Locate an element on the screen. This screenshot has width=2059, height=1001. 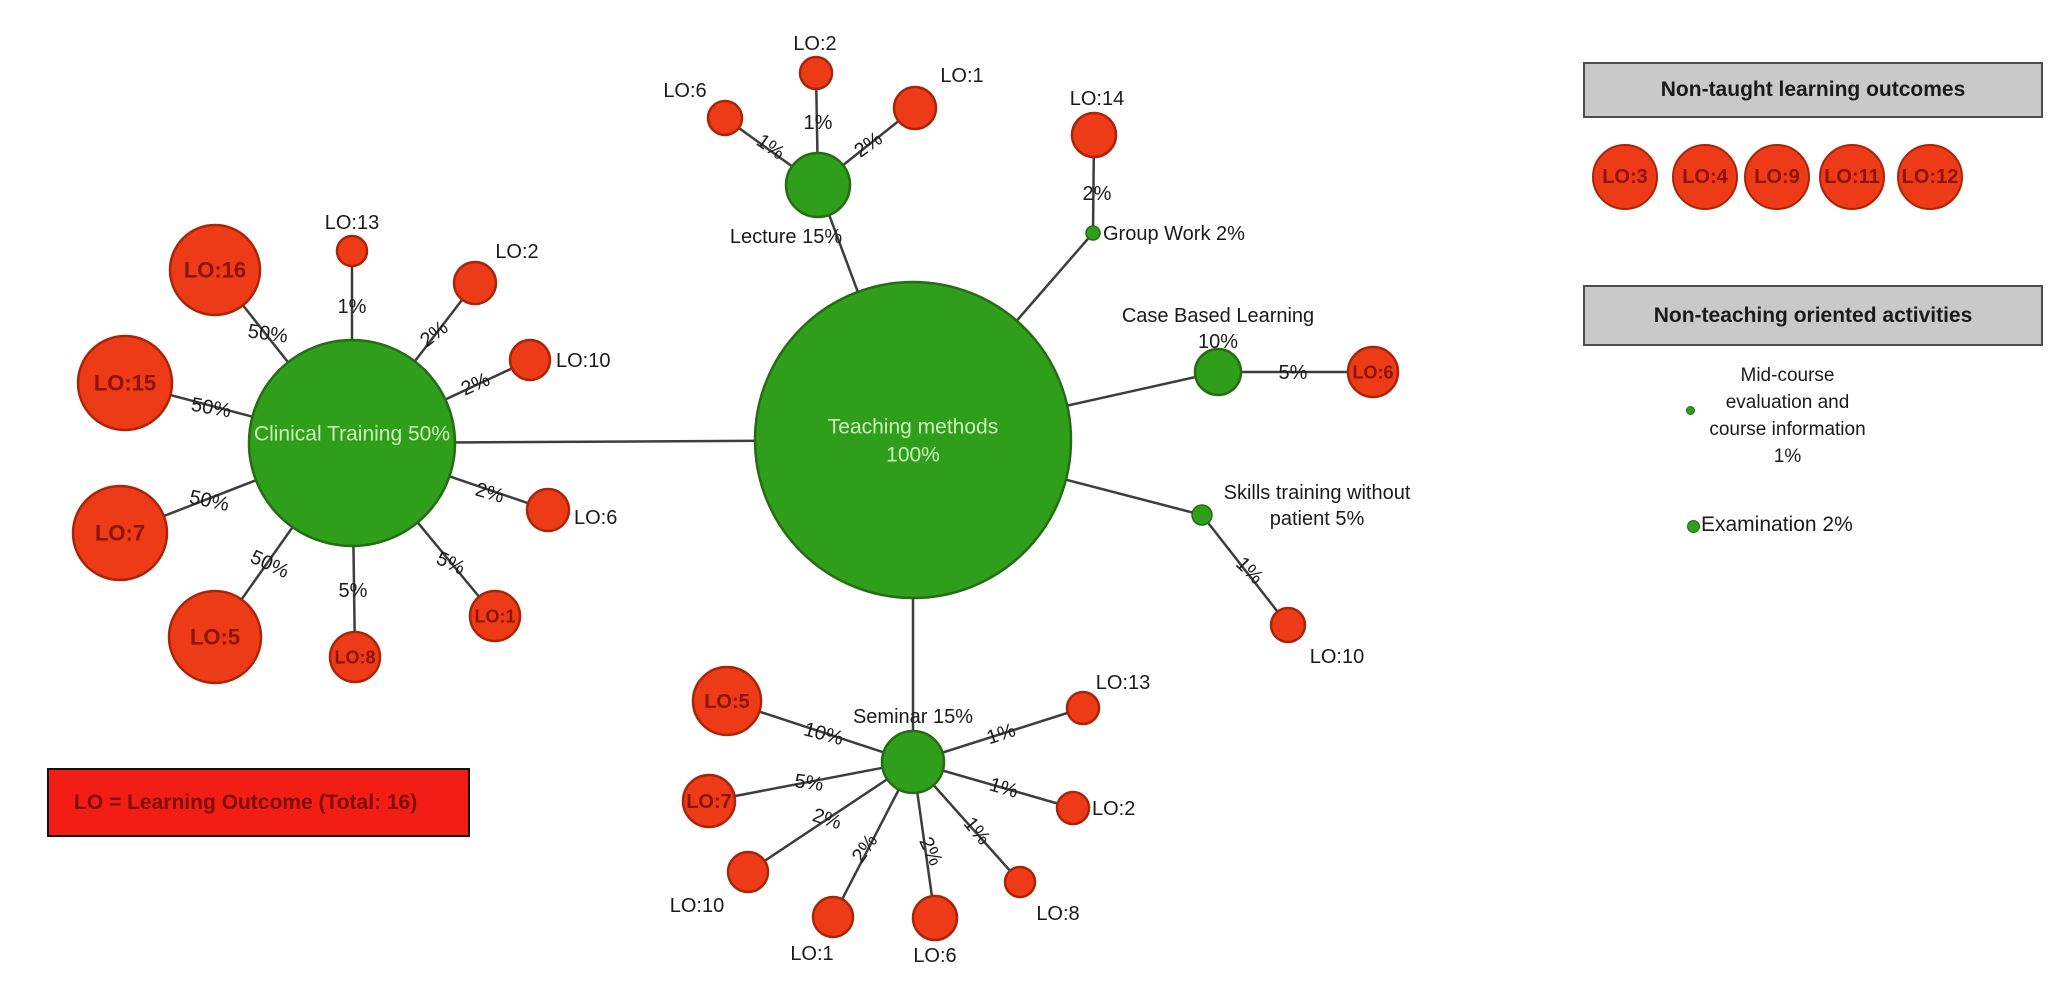
legend-label: LO = Learning Outcome (Total: 16) is located at coordinates (246, 802).